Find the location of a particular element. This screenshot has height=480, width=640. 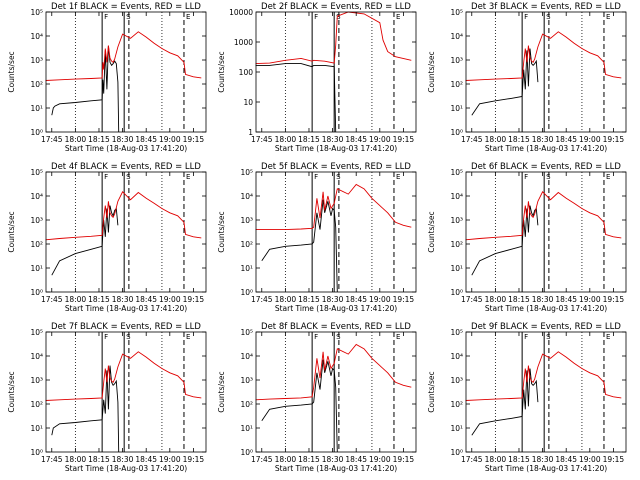

chart-title: Det 1f BLACK = Events, RED = LLD is located at coordinates (126, 7).